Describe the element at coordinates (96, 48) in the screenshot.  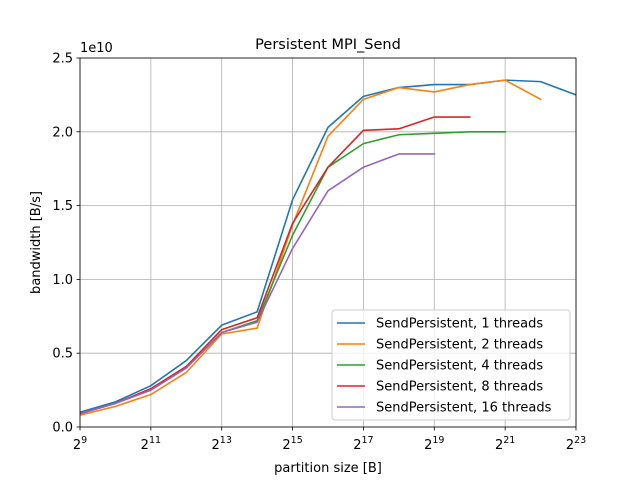
I see `y-offset-label: 1e10` at that location.